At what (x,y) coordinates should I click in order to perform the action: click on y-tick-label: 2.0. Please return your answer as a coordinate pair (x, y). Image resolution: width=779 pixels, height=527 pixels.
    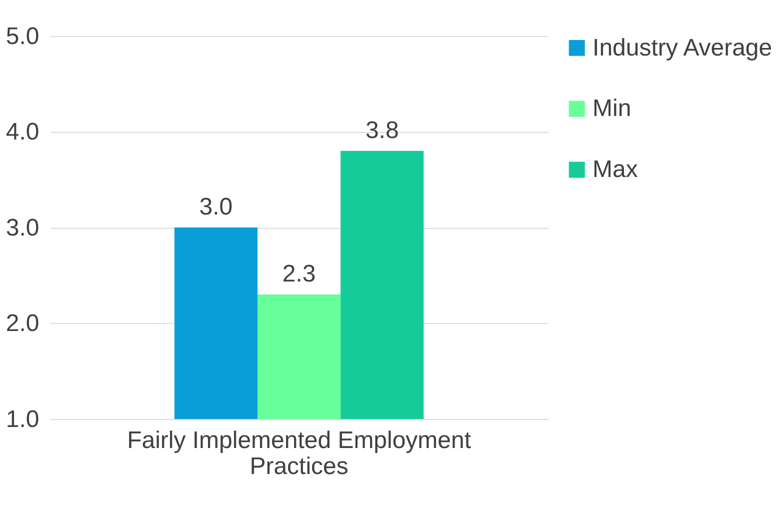
    Looking at the image, I should click on (23, 324).